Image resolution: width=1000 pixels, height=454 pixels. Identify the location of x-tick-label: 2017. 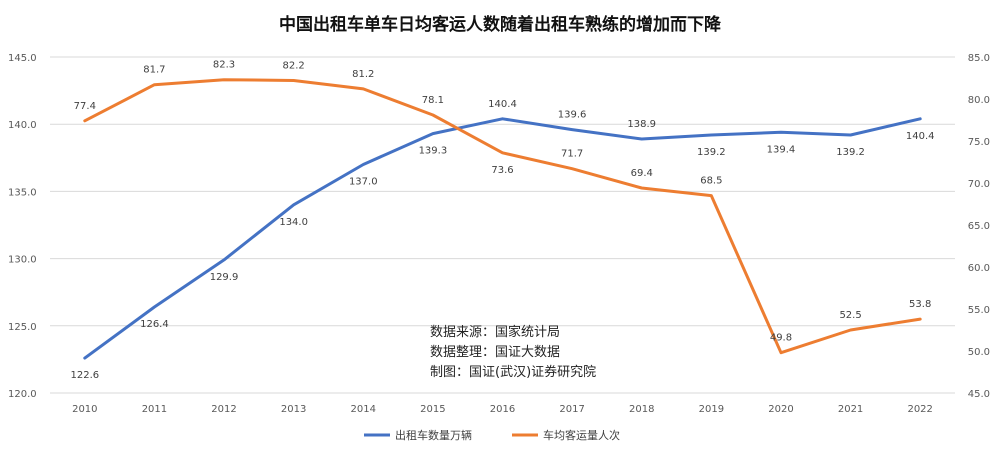
(571, 409).